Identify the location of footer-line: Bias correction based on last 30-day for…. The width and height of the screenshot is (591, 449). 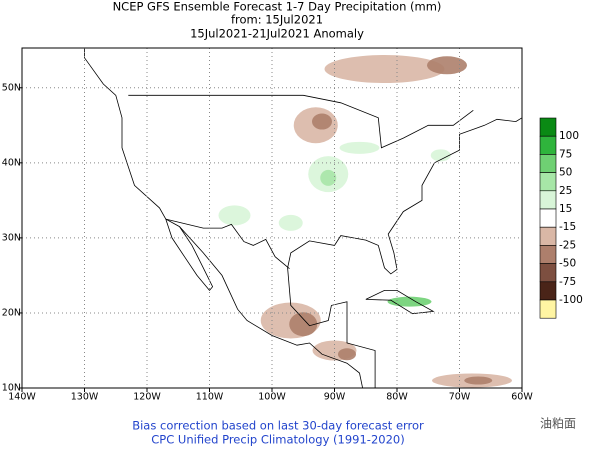
(278, 426).